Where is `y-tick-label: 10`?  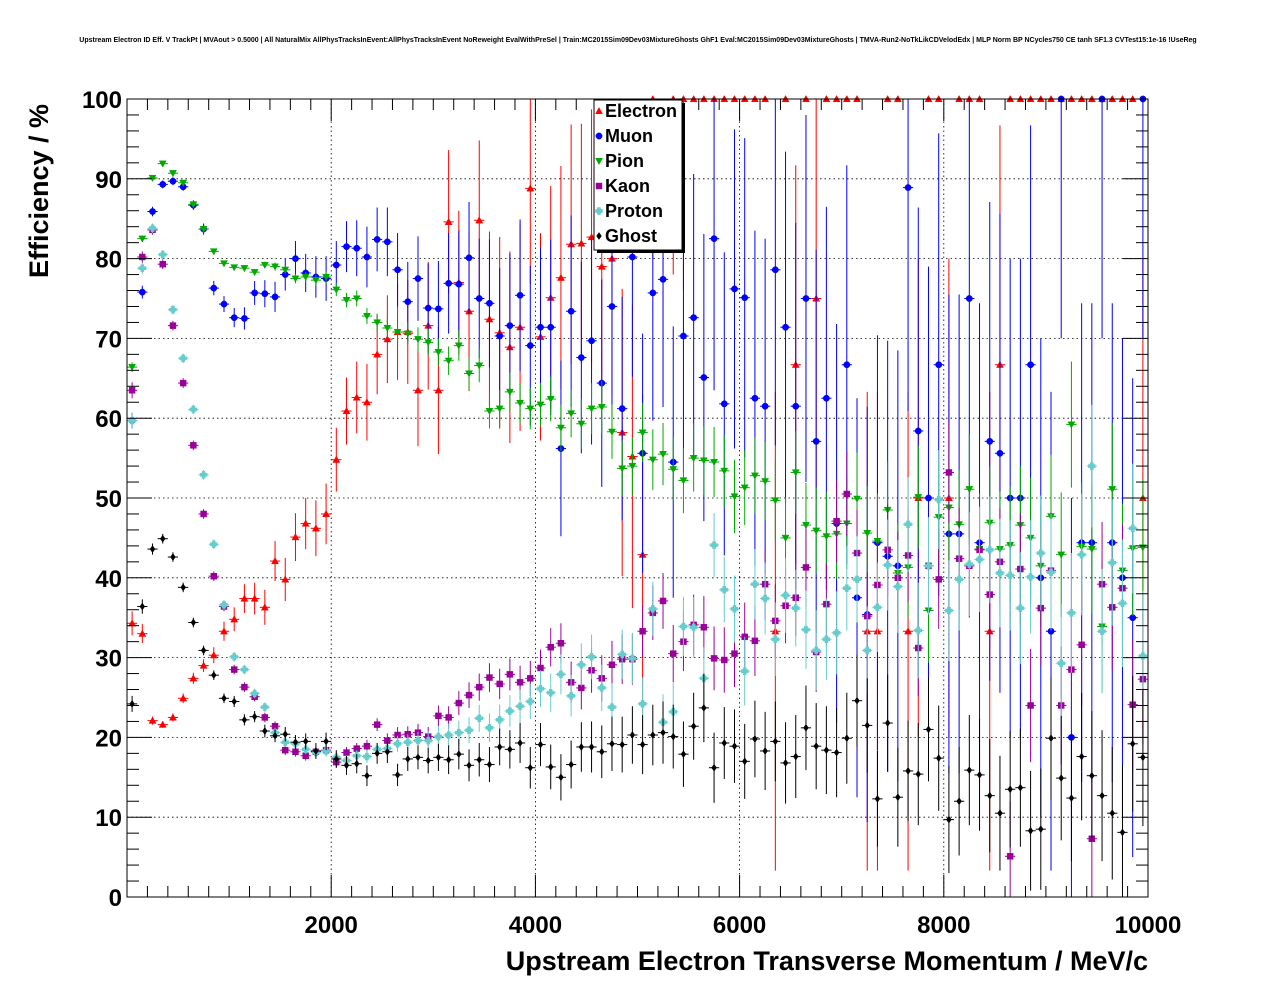
y-tick-label: 10 is located at coordinates (108, 818).